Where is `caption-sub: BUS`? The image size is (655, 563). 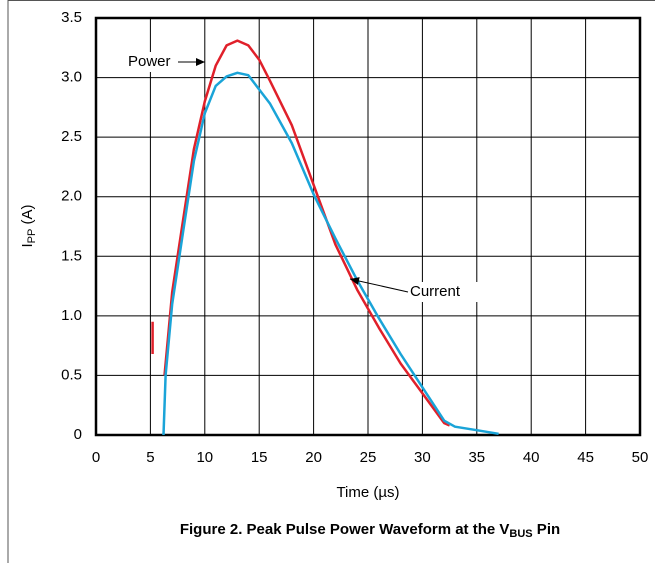
caption-sub: BUS is located at coordinates (520, 534).